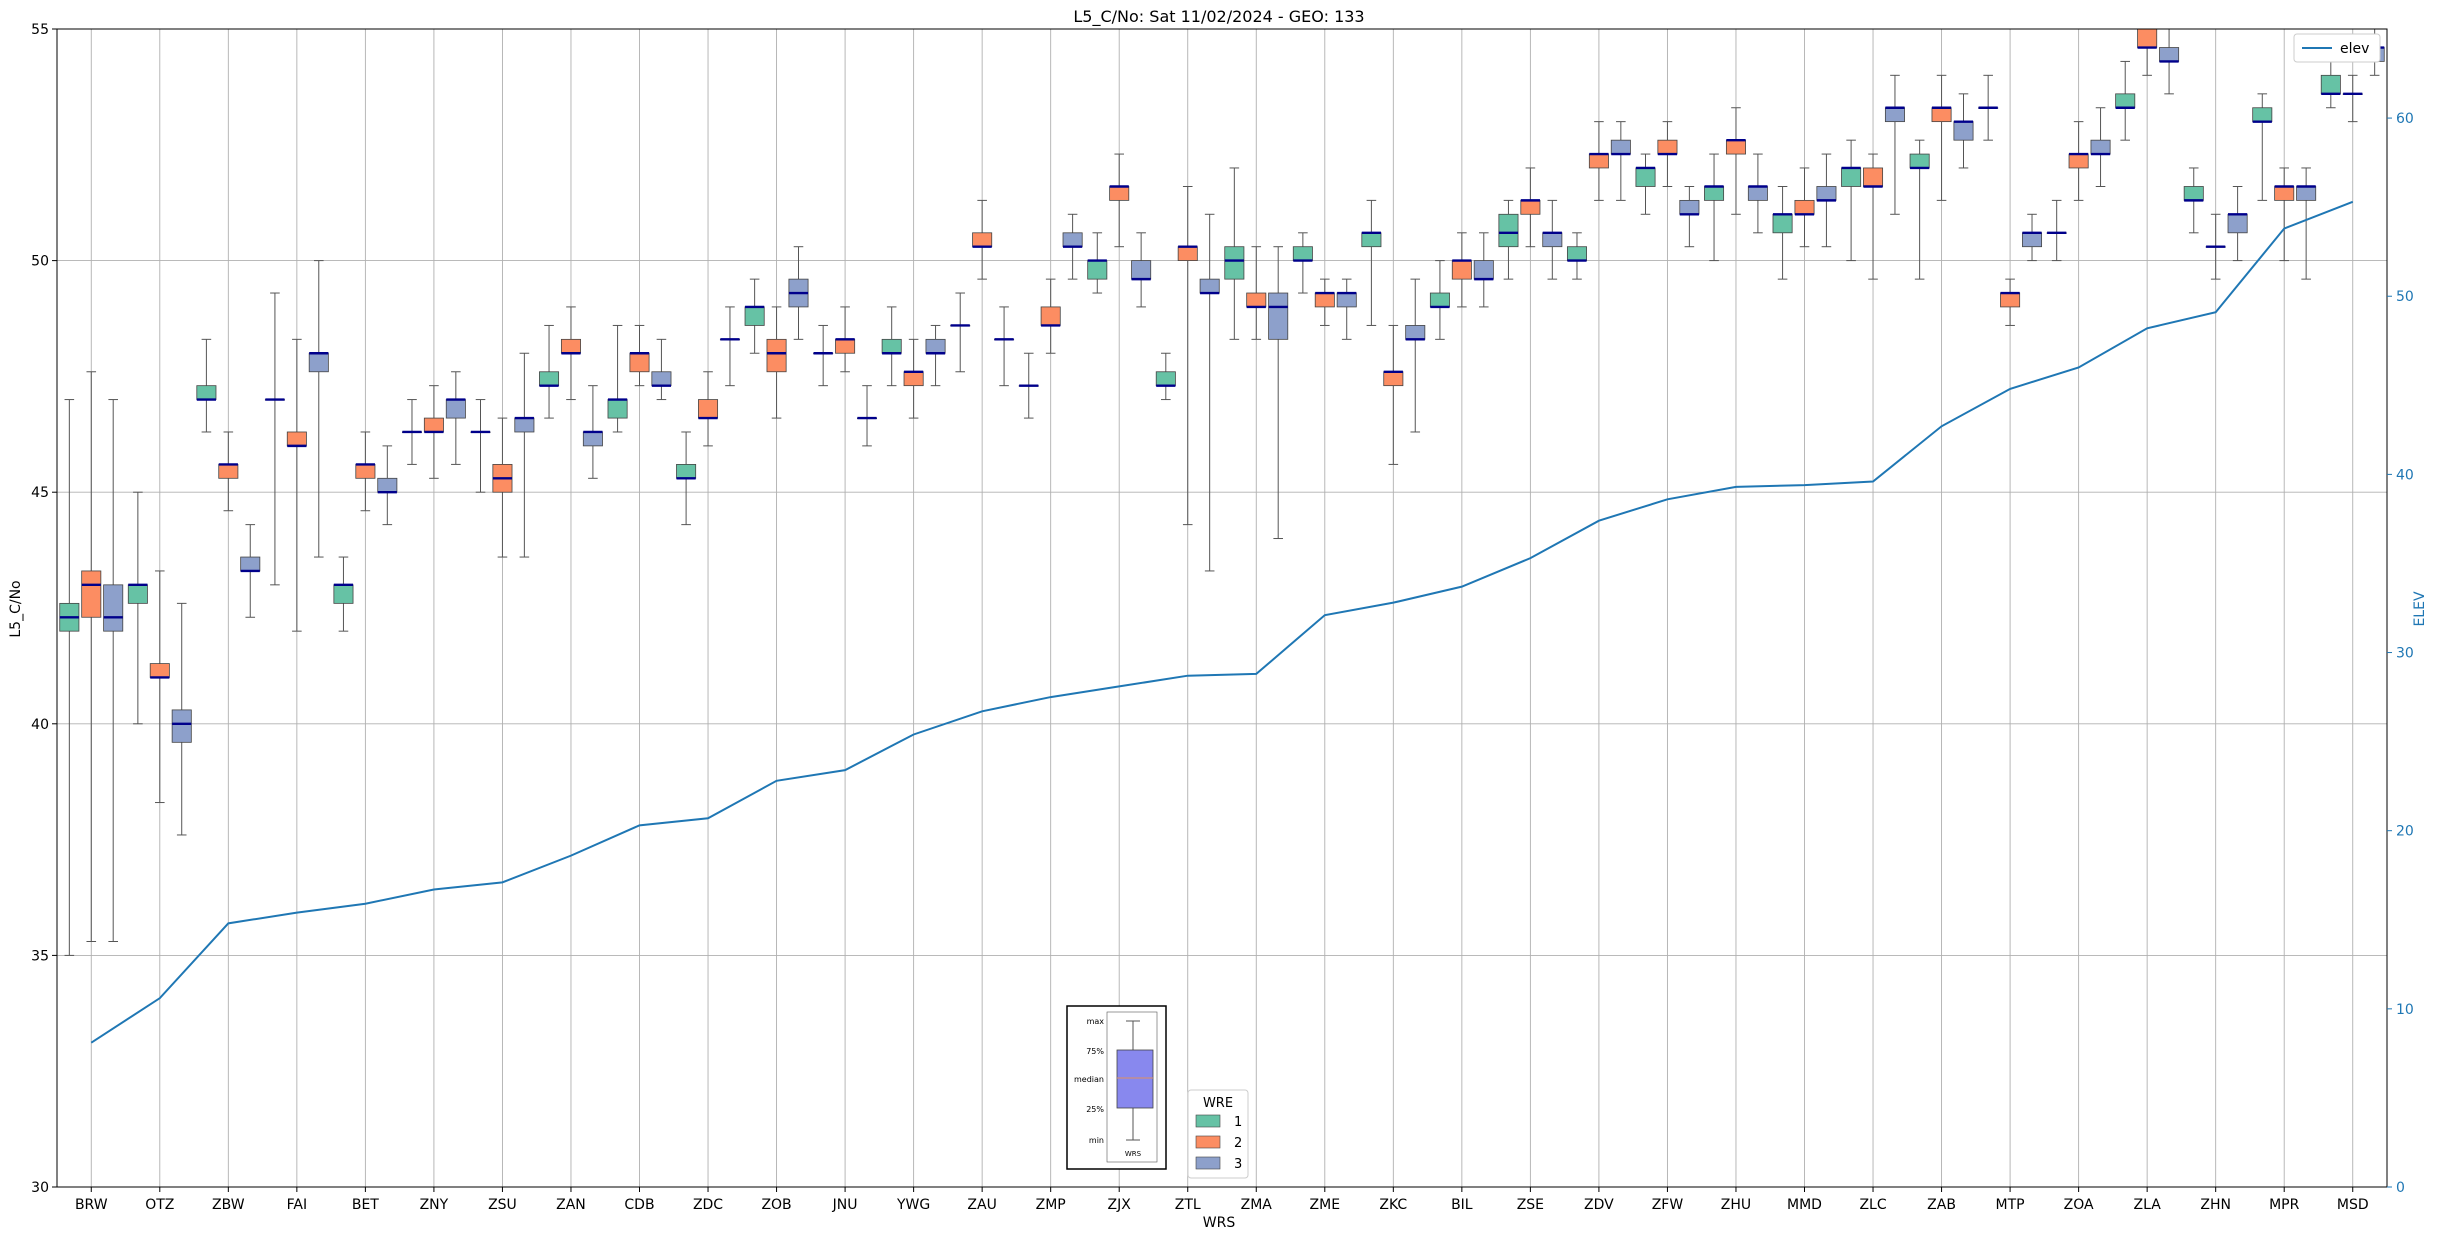  Describe the element at coordinates (1218, 1134) in the screenshot. I see `wre-legend: WRE 1 2 3` at that location.